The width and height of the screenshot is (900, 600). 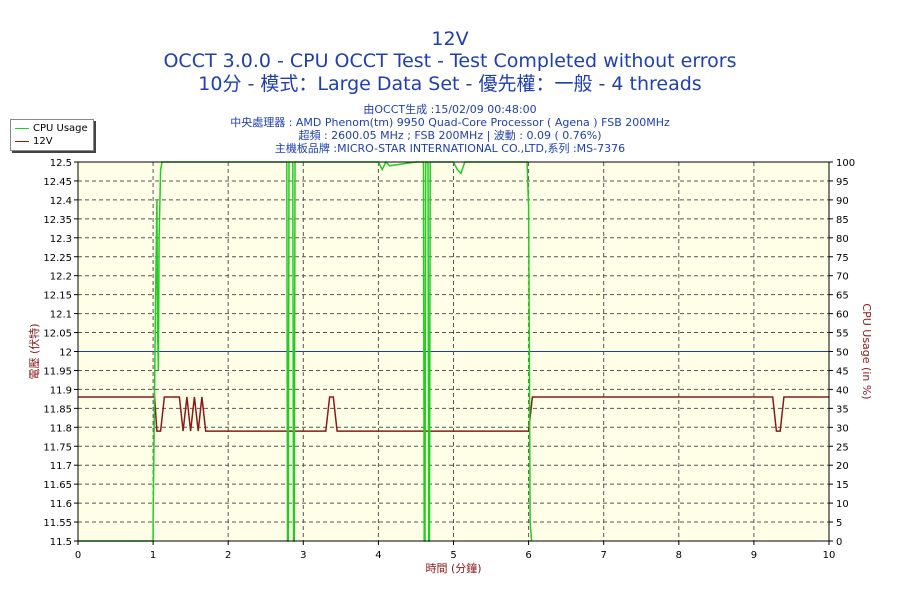 I want to click on y-tick-label: 12.3, so click(x=61, y=239).